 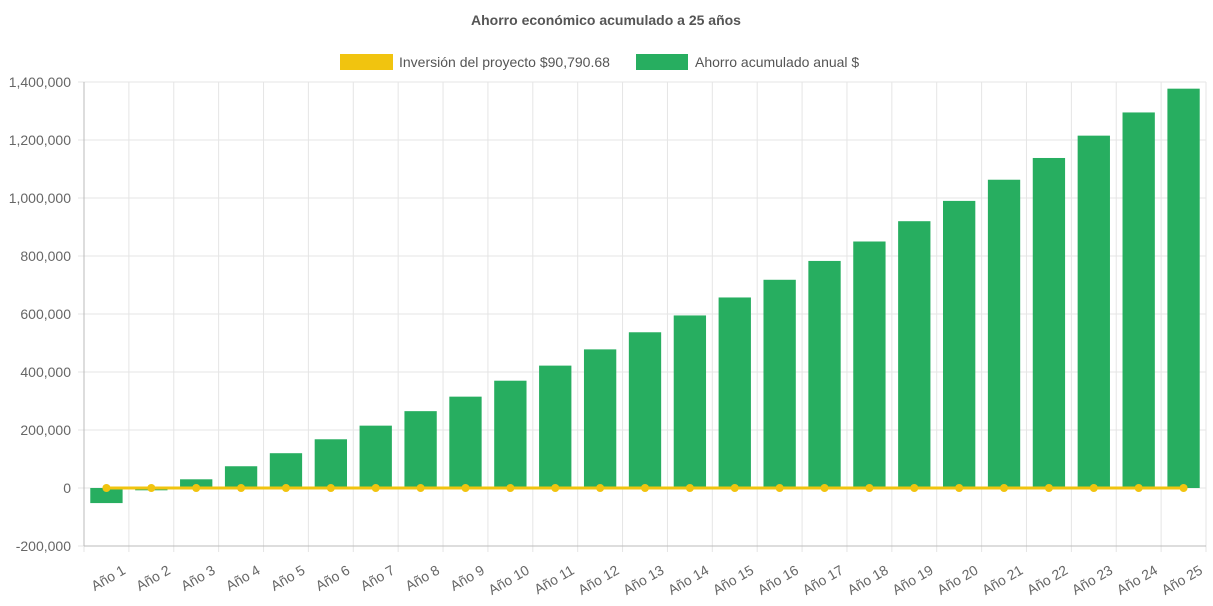 I want to click on chart-title: Ahorro económico acumulado a 25 años, so click(x=606, y=20).